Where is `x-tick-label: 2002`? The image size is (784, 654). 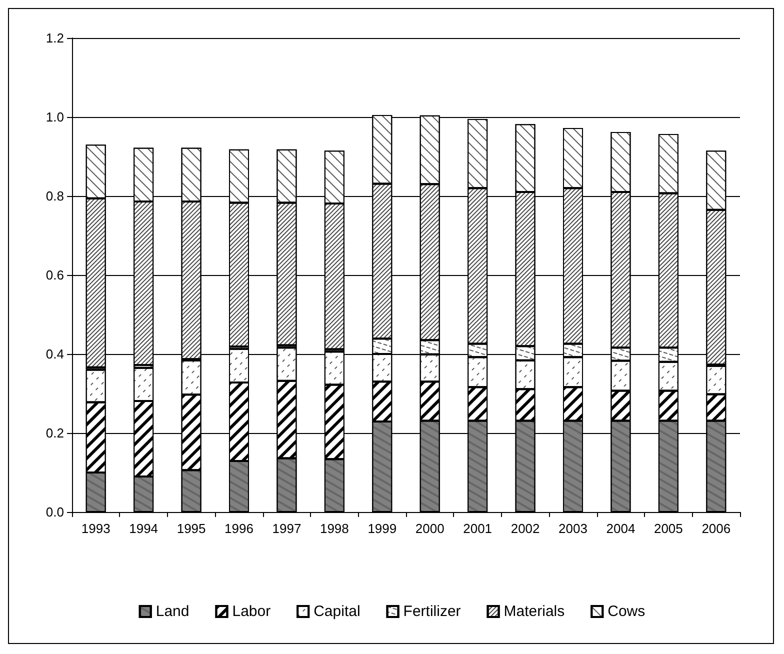 x-tick-label: 2002 is located at coordinates (525, 528).